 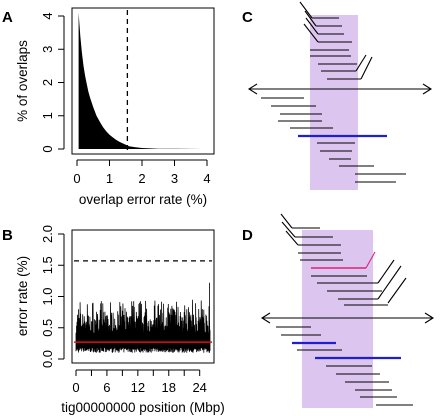 I want to click on panel-a-x-label: overlap error rate (%), so click(x=143, y=199).